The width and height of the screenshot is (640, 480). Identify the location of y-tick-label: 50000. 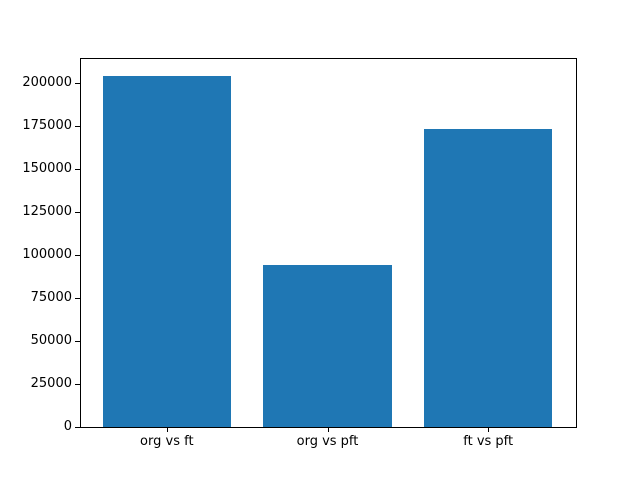
(51, 340).